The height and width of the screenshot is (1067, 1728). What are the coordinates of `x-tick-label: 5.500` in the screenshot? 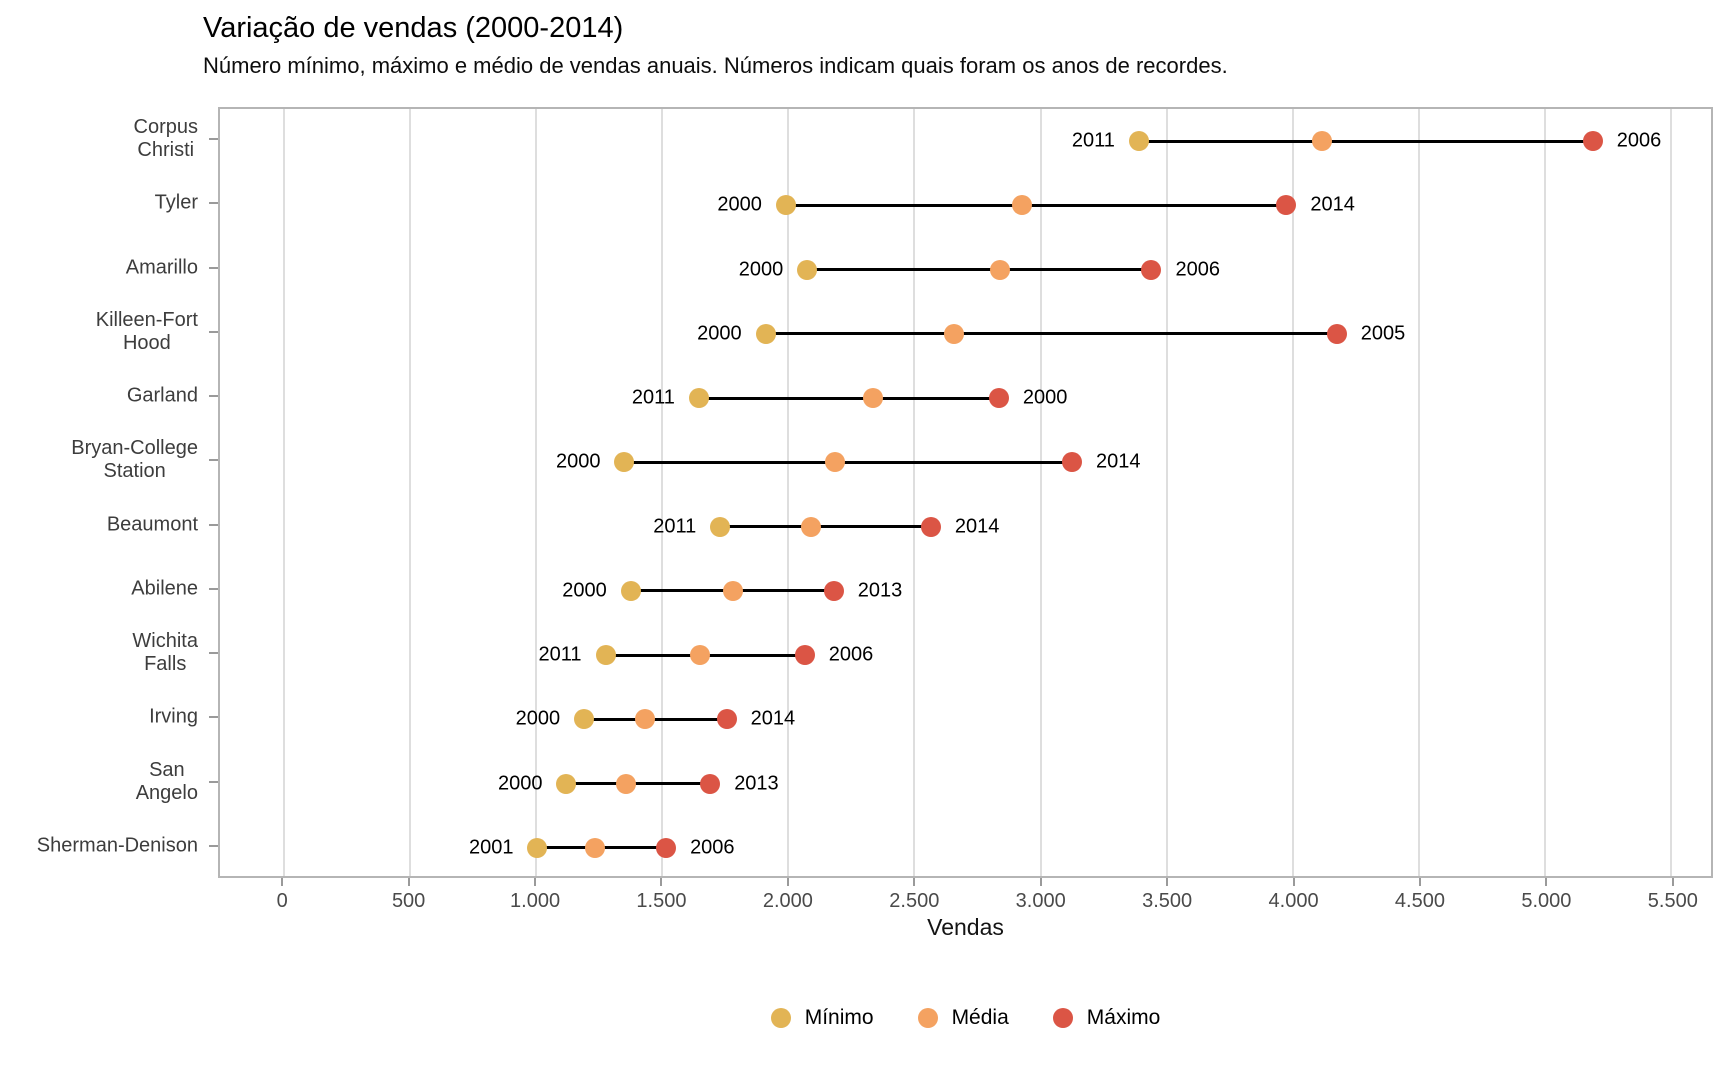 It's located at (1672, 901).